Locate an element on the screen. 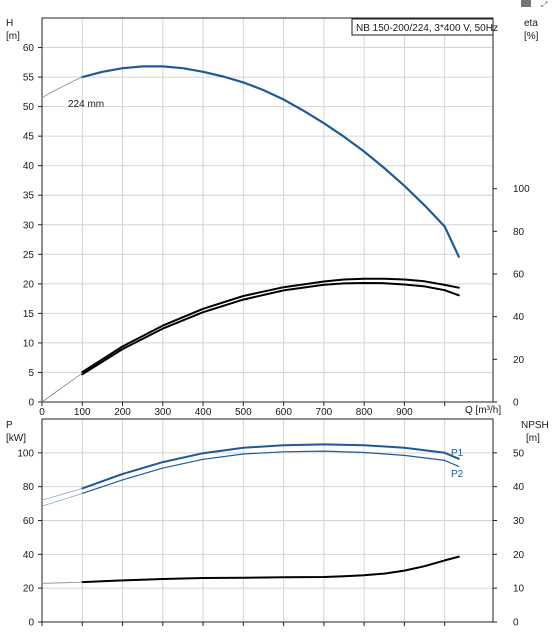 The width and height of the screenshot is (554, 635). y-tick-label-left: 15 is located at coordinates (29, 314).